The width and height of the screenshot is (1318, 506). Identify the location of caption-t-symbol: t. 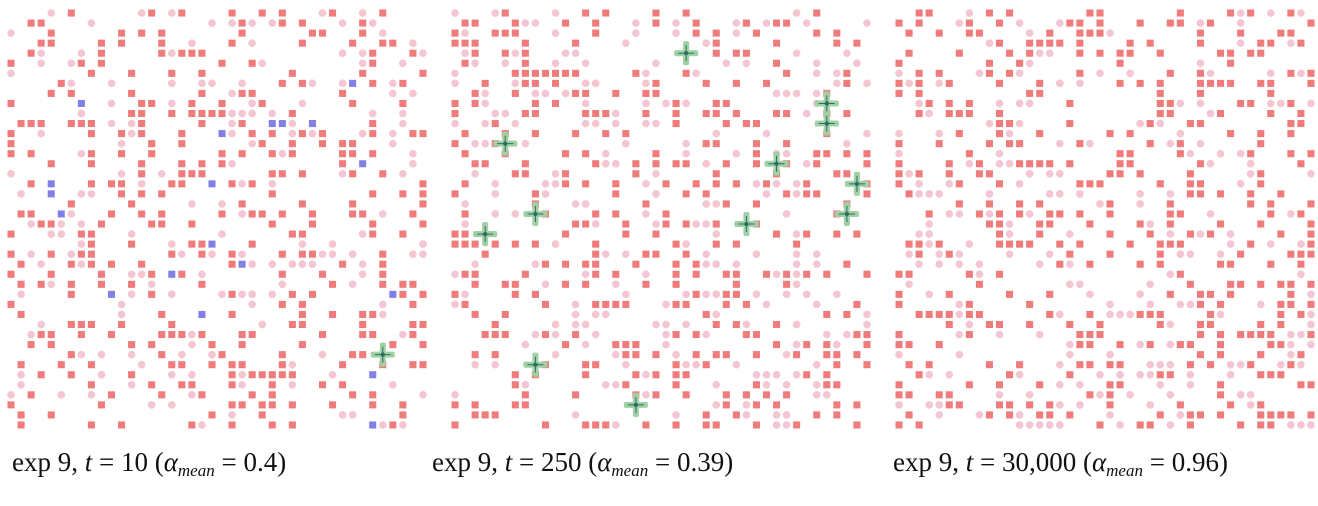
(969, 462).